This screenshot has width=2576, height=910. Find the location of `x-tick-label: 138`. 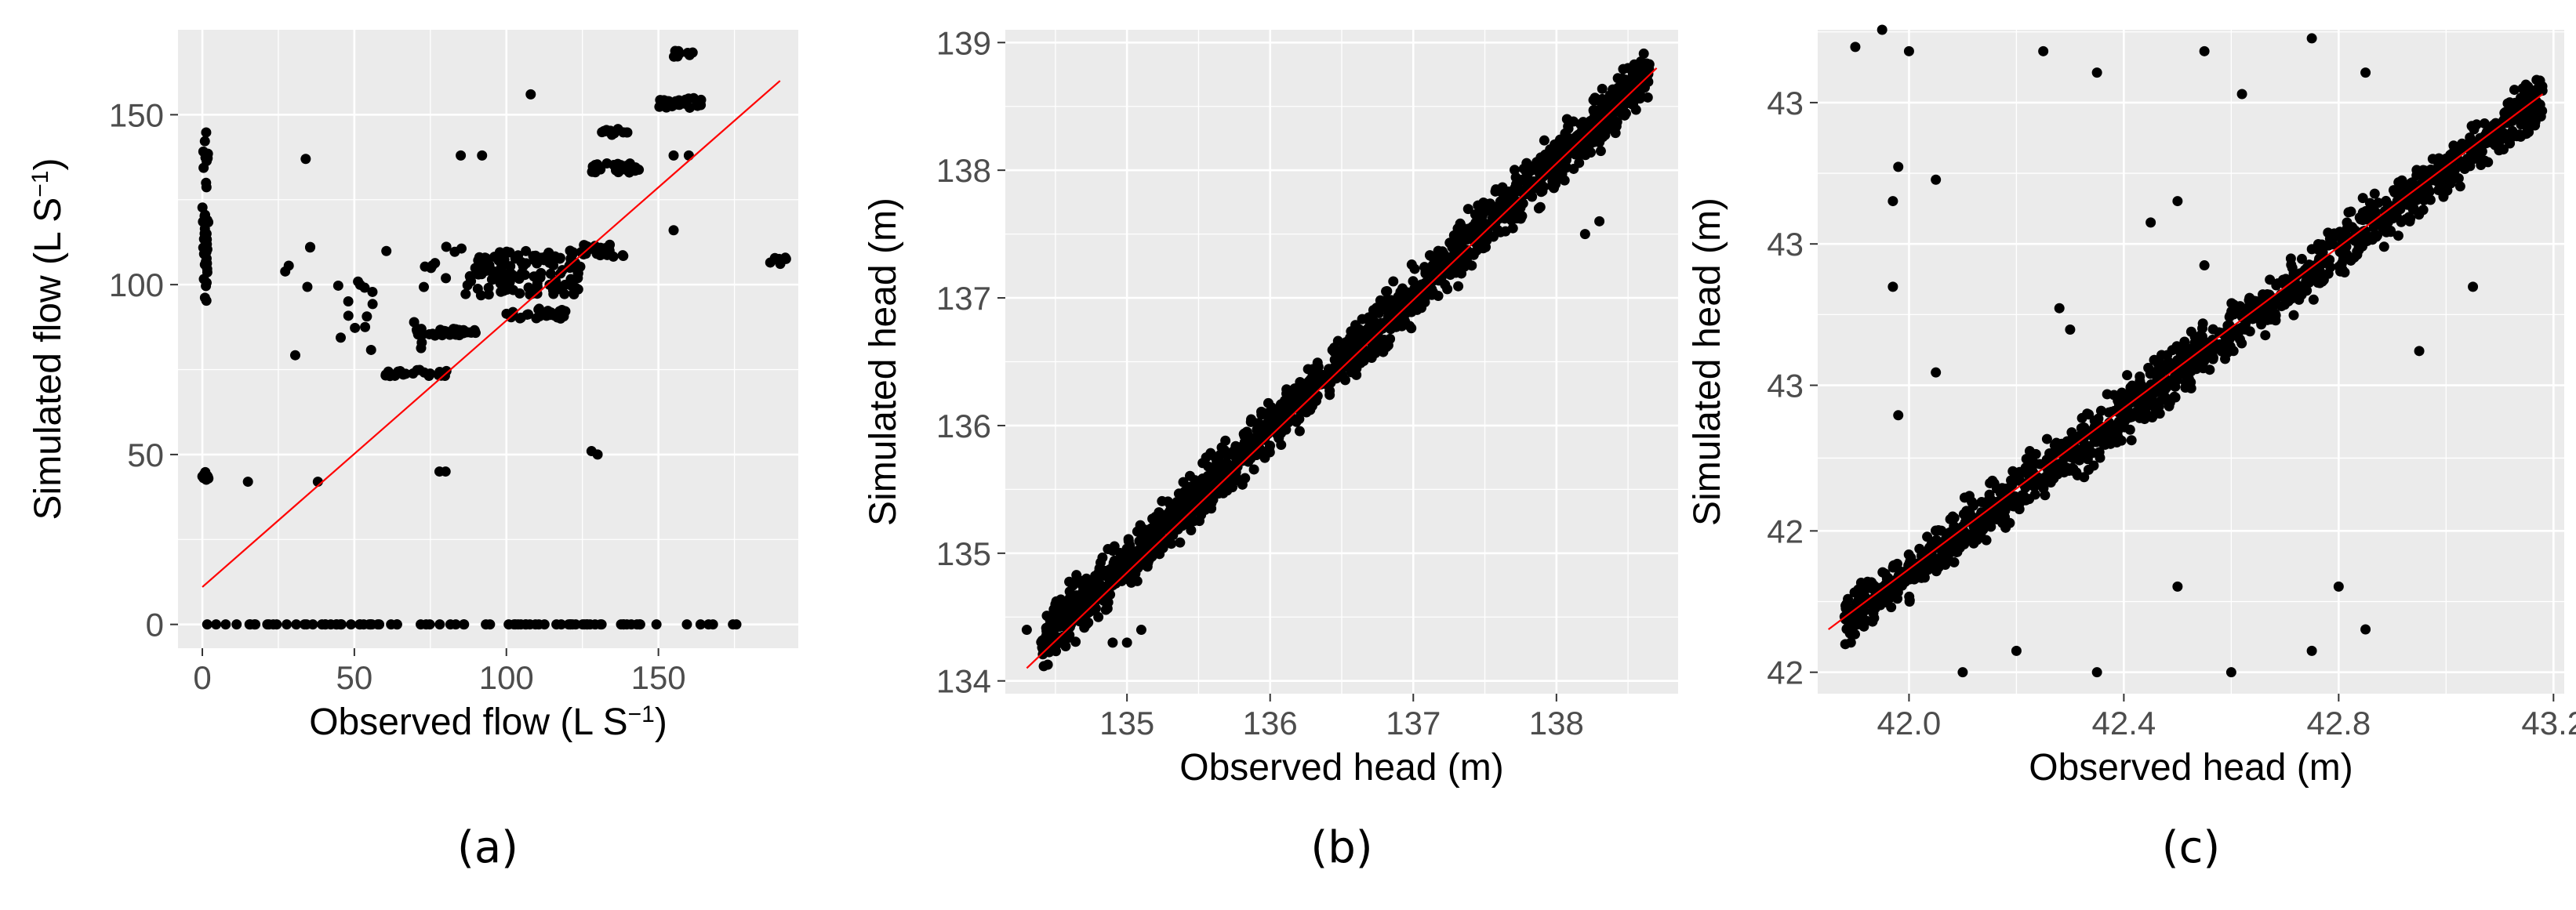

x-tick-label: 138 is located at coordinates (1556, 723).